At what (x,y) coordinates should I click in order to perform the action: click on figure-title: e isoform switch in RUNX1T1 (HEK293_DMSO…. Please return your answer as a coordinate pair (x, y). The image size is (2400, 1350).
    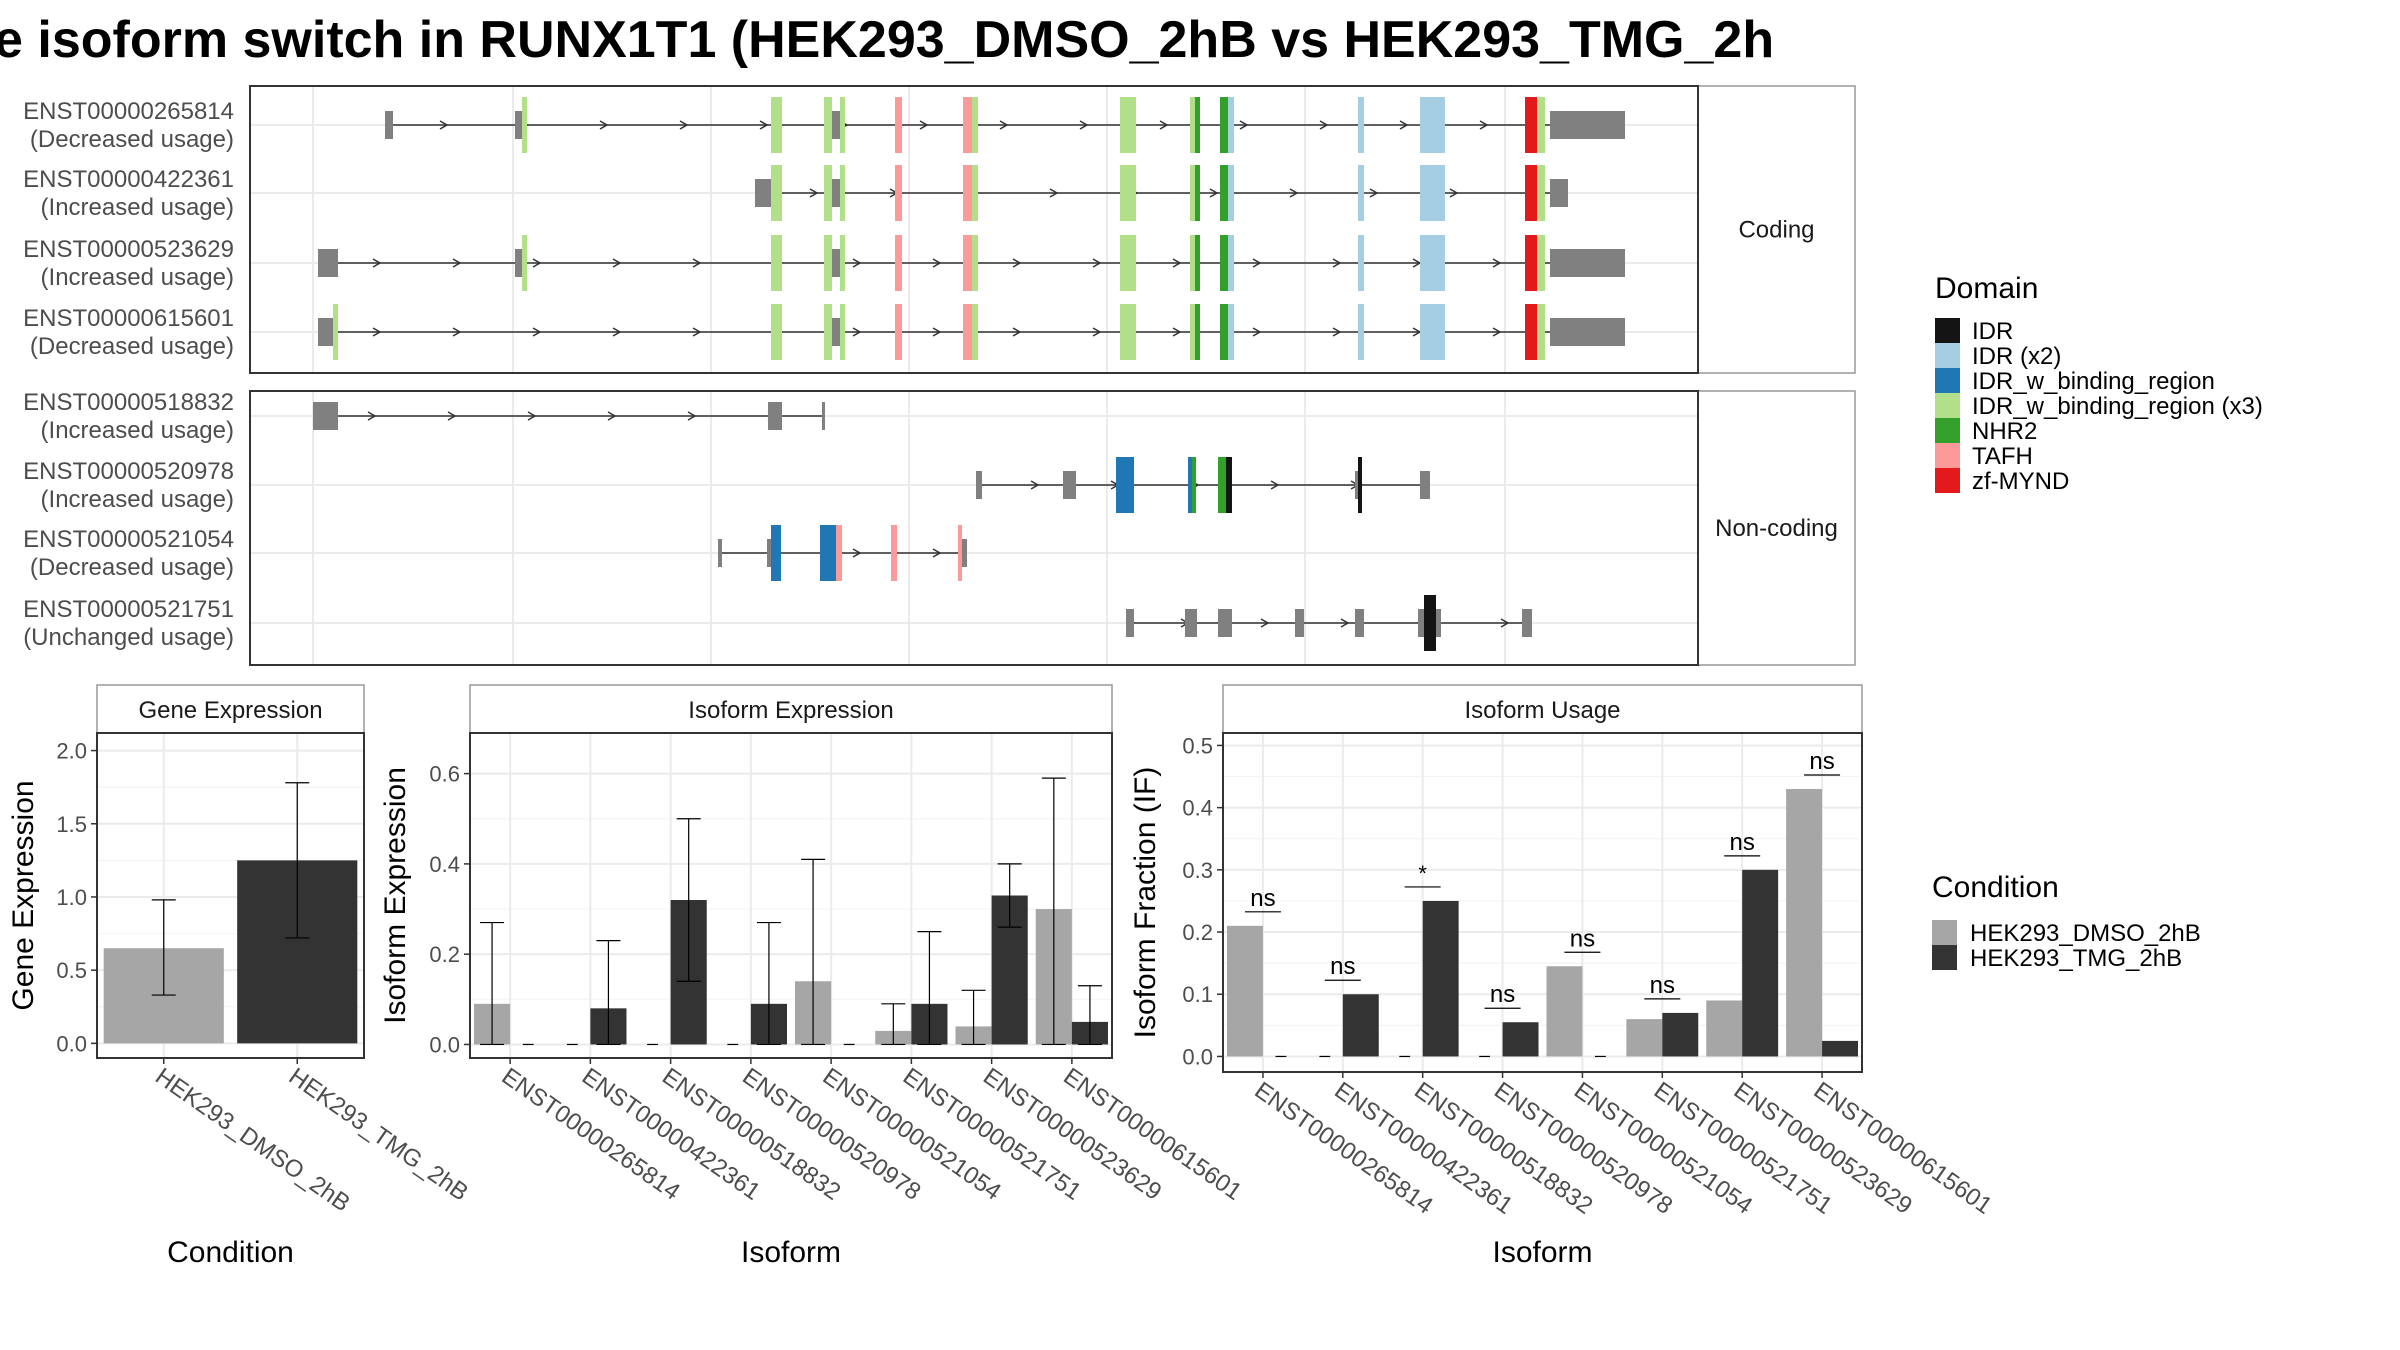
    Looking at the image, I should click on (887, 40).